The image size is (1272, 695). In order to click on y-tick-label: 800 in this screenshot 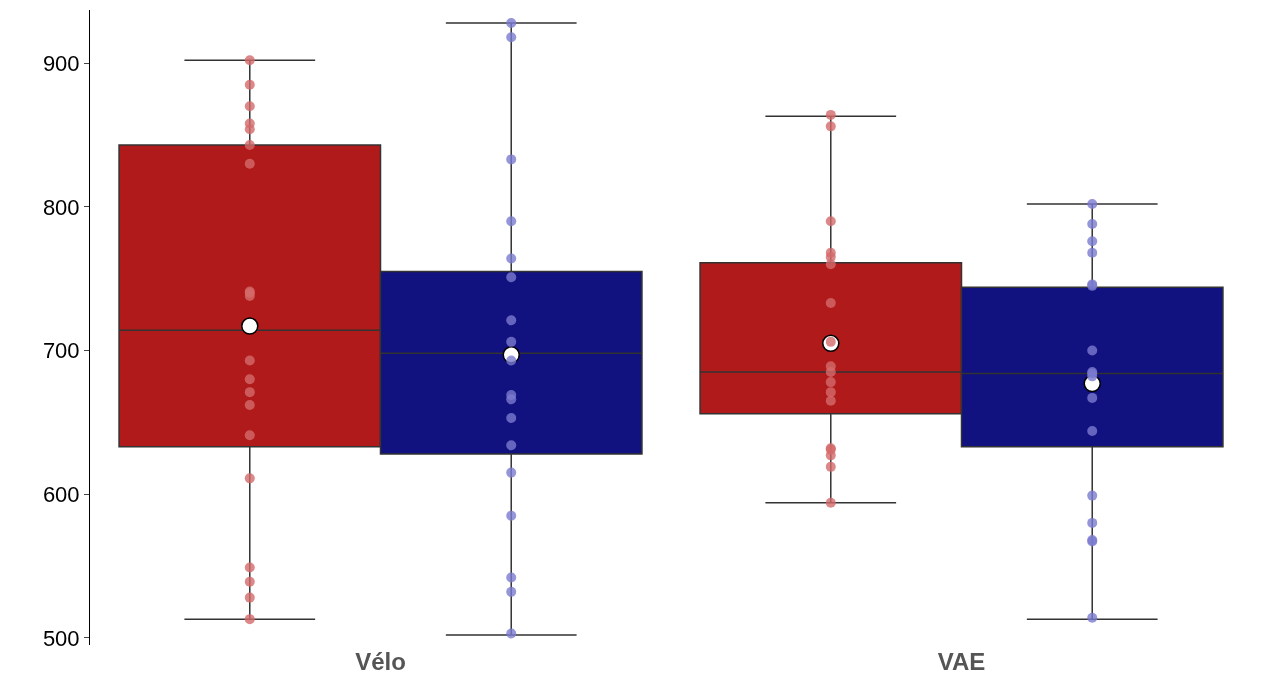, I will do `click(61, 207)`.